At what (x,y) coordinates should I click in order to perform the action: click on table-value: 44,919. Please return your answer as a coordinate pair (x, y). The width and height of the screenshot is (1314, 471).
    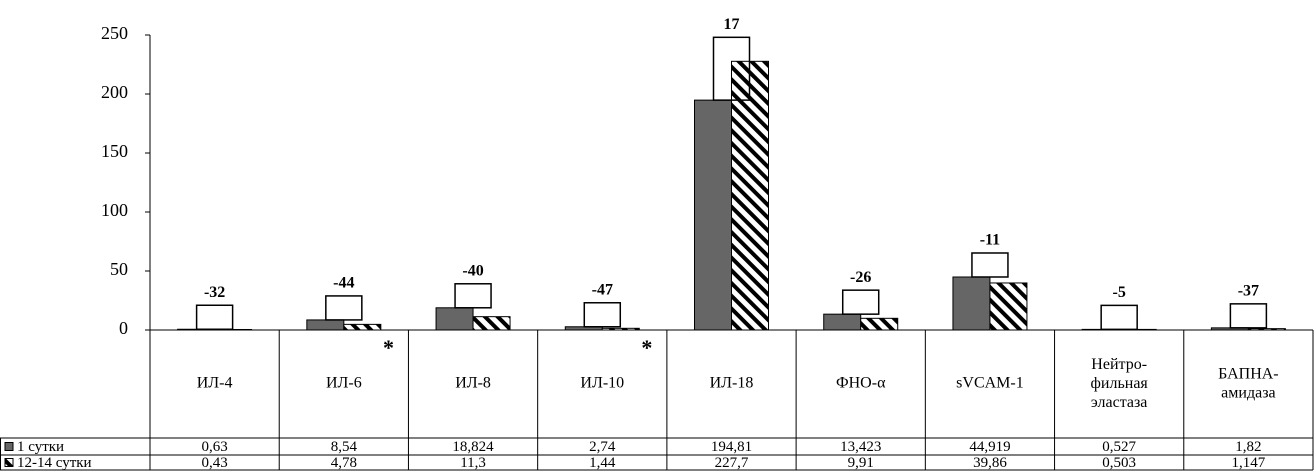
    Looking at the image, I should click on (989, 447).